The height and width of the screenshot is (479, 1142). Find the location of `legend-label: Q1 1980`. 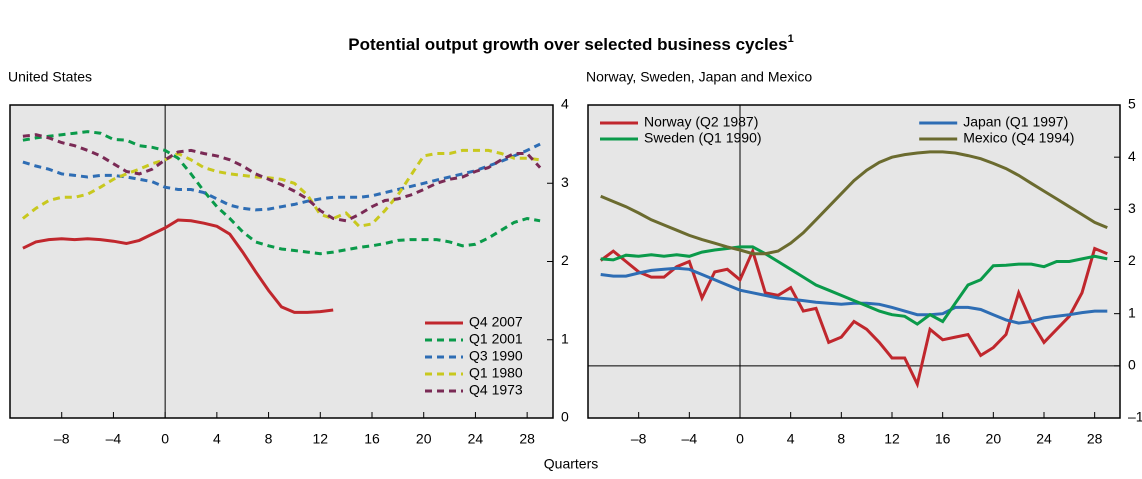

legend-label: Q1 1980 is located at coordinates (496, 373).